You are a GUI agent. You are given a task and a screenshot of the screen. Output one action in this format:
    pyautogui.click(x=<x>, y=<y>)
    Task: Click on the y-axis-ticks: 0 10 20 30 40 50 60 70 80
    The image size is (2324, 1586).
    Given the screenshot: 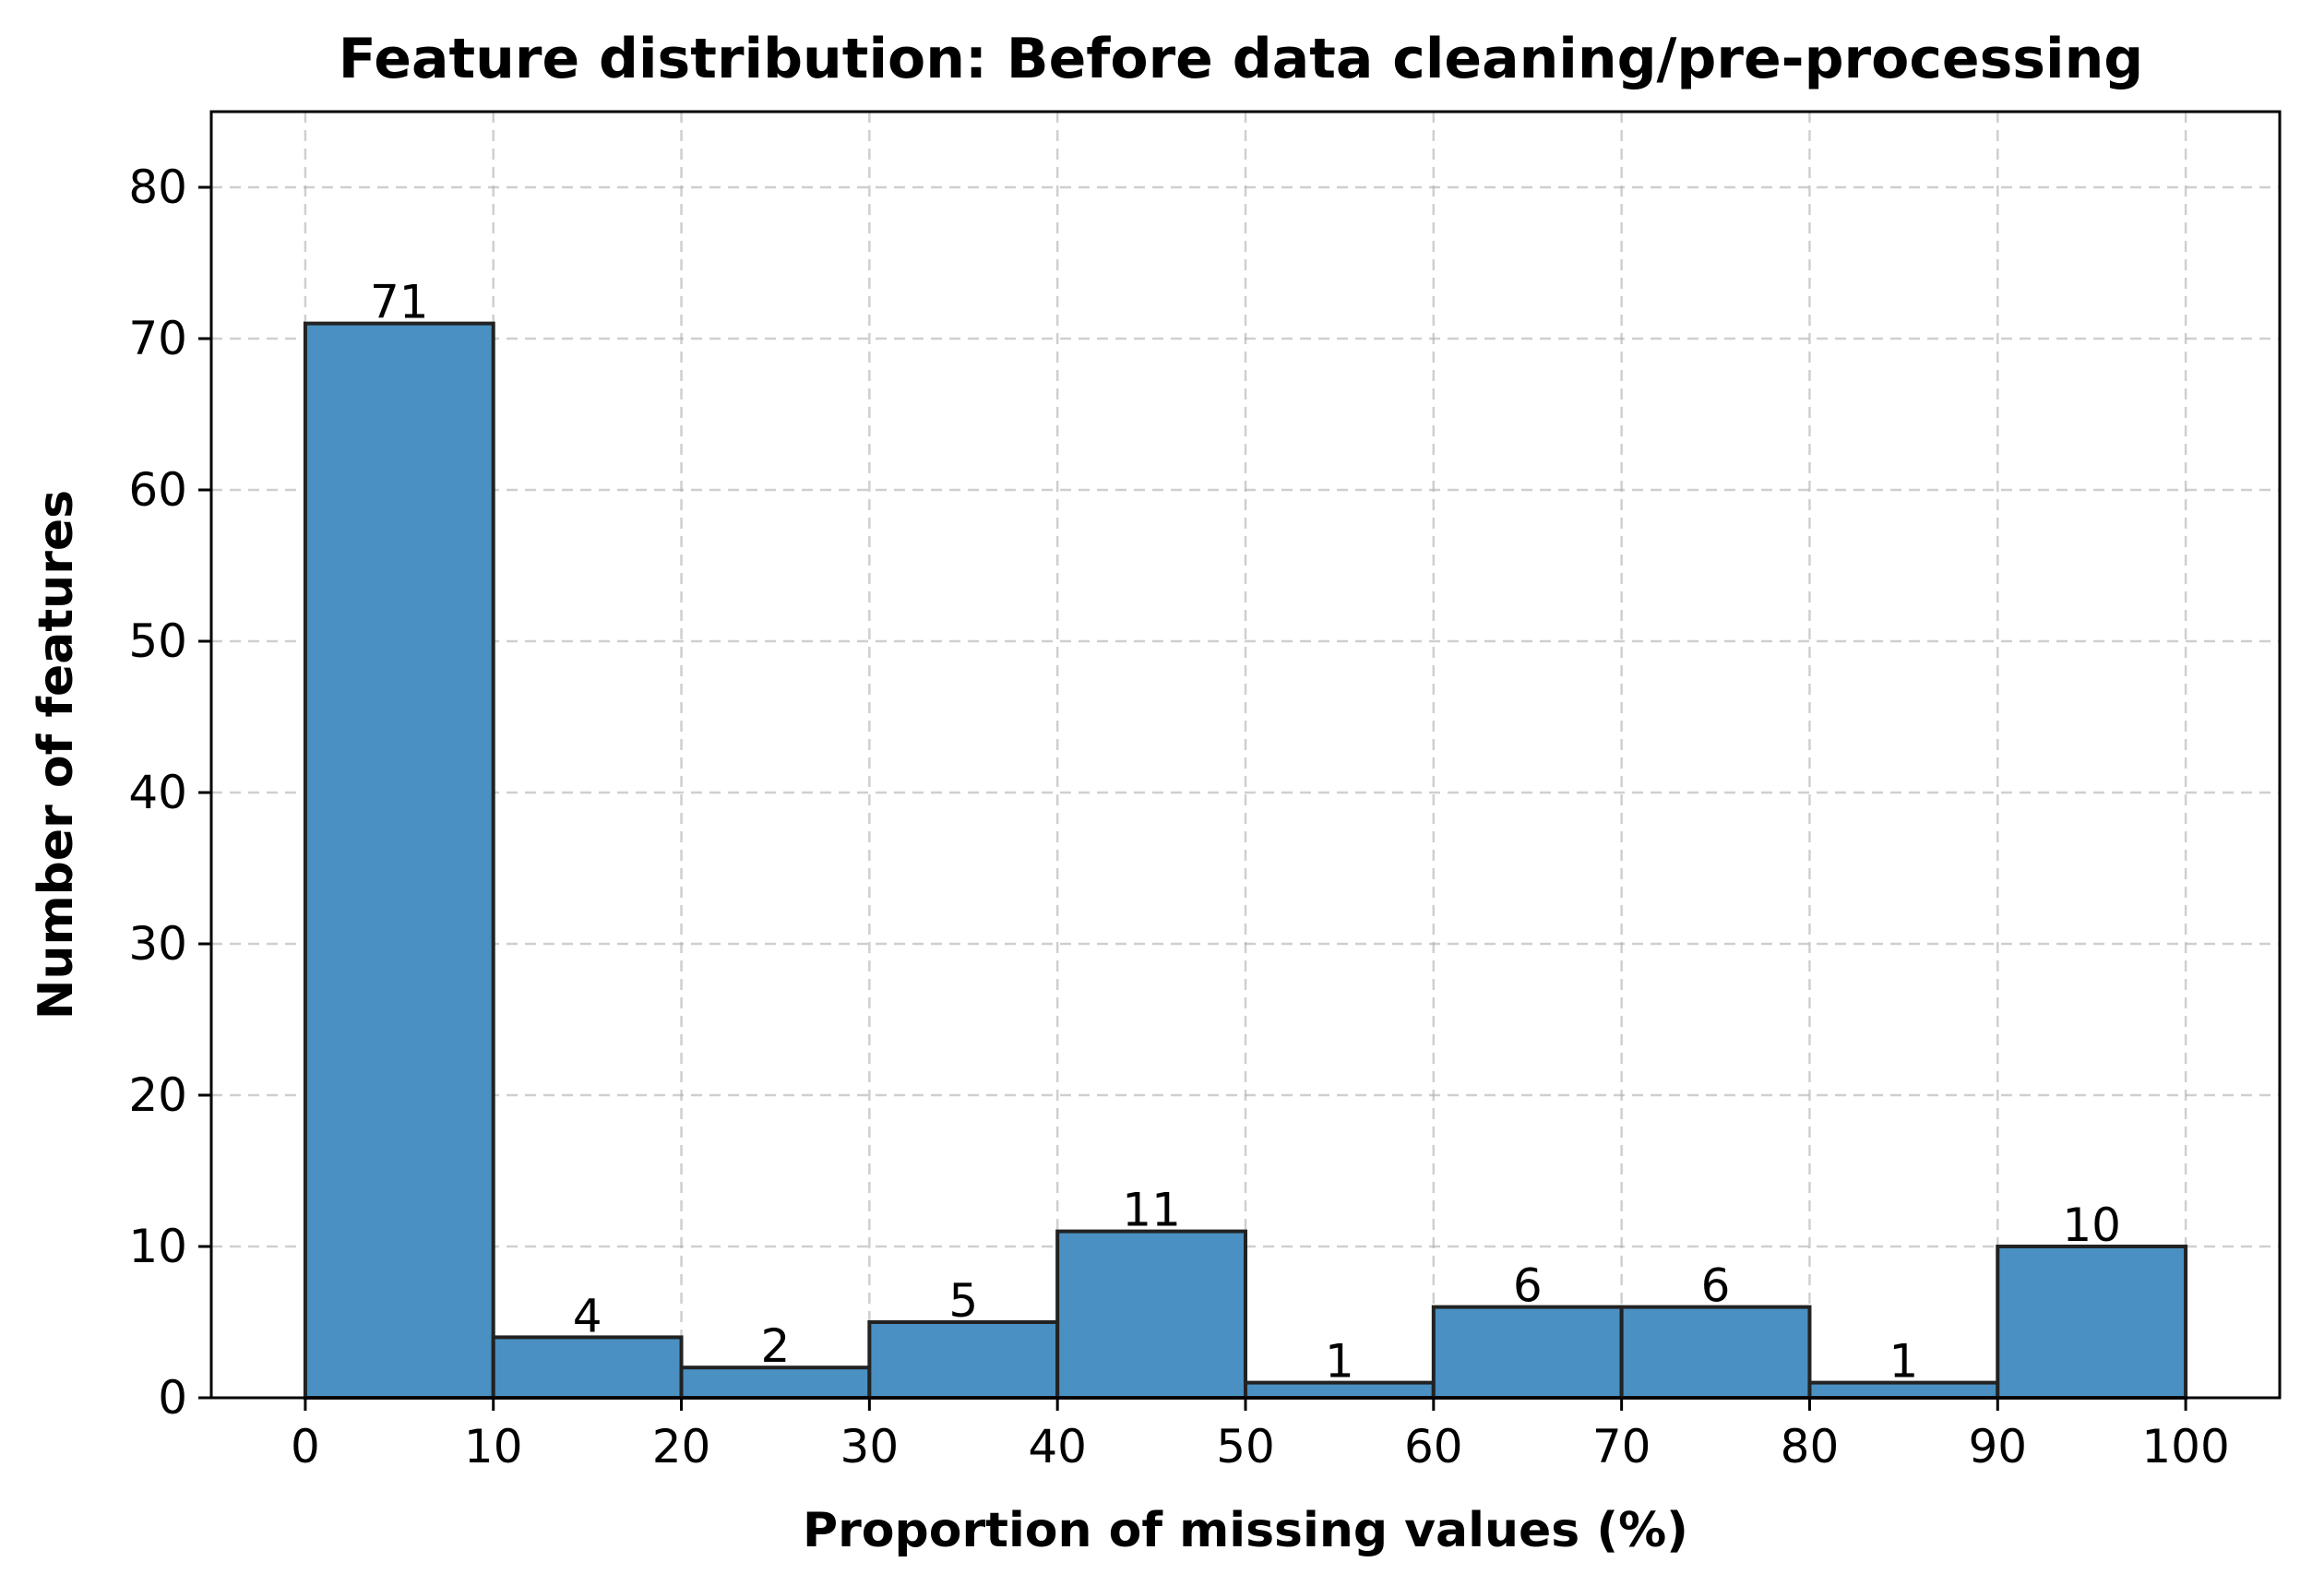 What is the action you would take?
    pyautogui.click(x=169, y=793)
    